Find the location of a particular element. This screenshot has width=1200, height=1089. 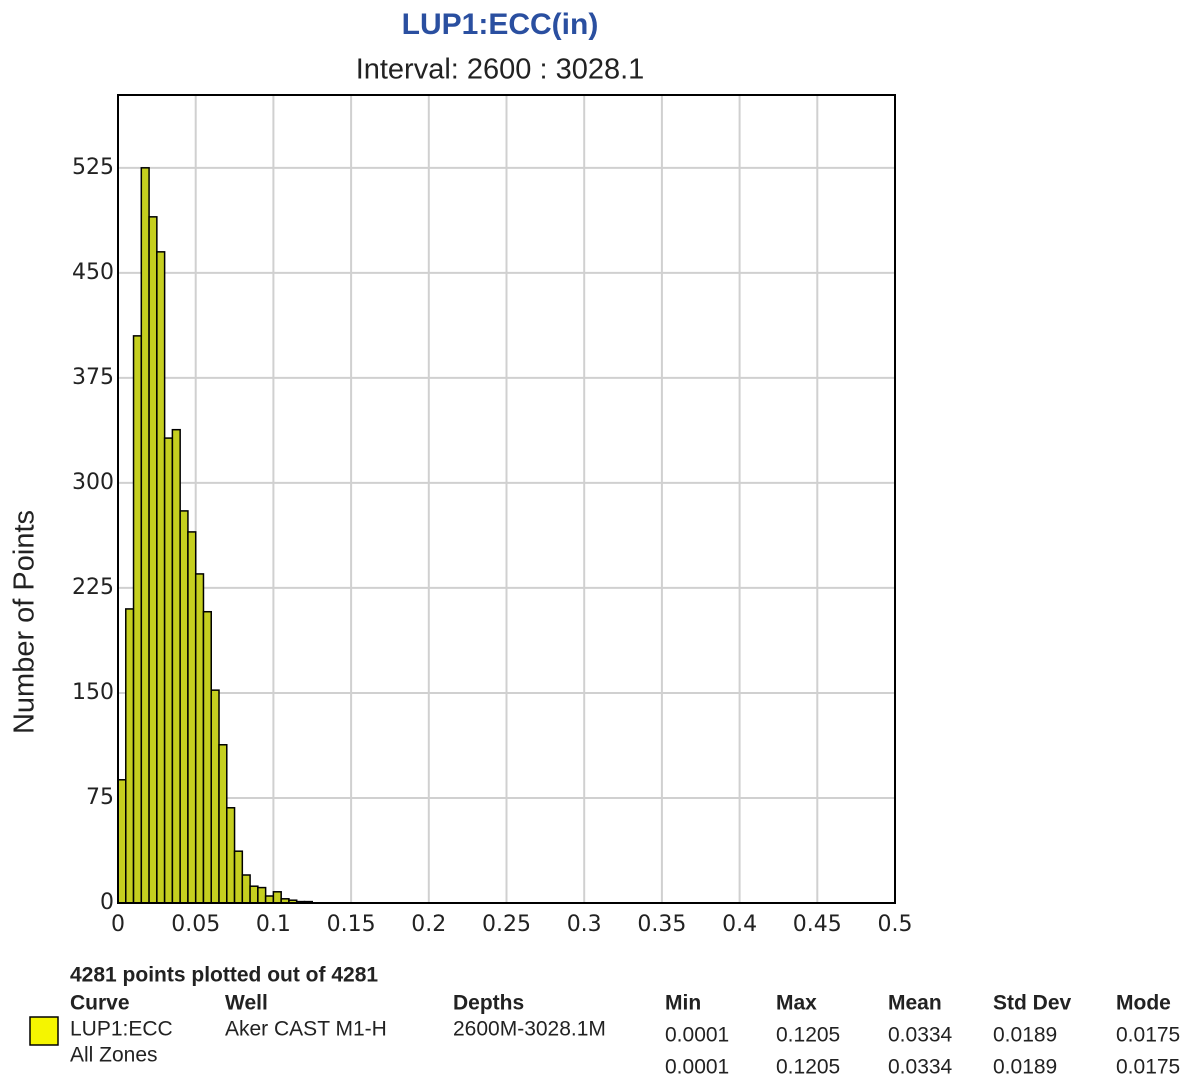

x-tick-label: 0.1 is located at coordinates (273, 924).